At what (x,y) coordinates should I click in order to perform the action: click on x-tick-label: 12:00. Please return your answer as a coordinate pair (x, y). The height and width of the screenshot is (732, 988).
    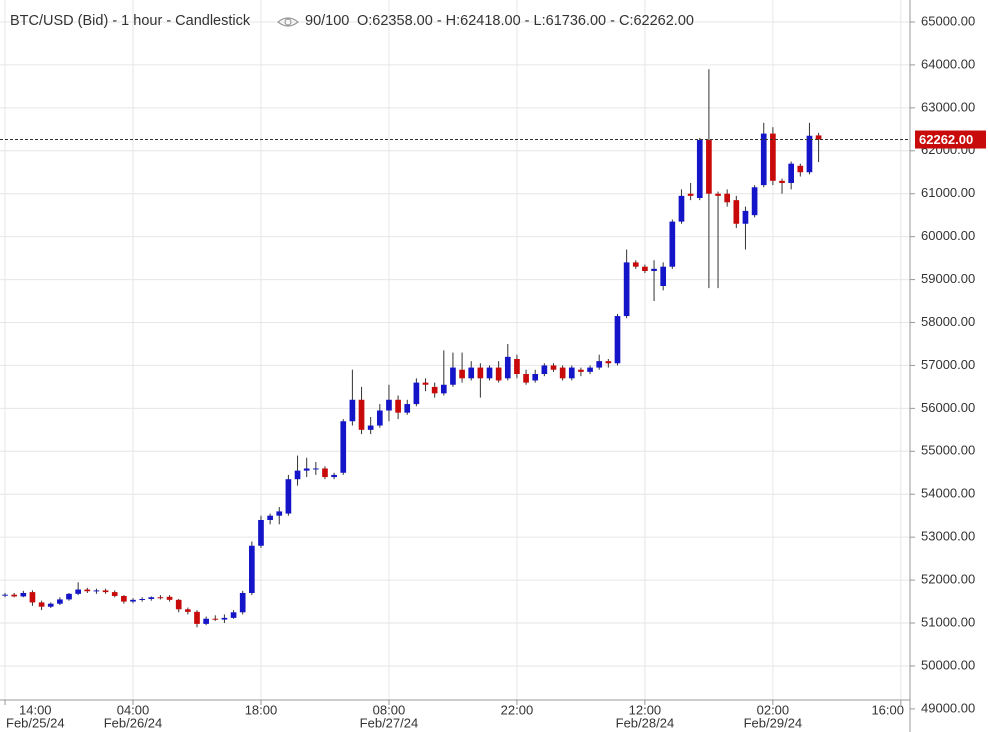
    Looking at the image, I should click on (645, 709).